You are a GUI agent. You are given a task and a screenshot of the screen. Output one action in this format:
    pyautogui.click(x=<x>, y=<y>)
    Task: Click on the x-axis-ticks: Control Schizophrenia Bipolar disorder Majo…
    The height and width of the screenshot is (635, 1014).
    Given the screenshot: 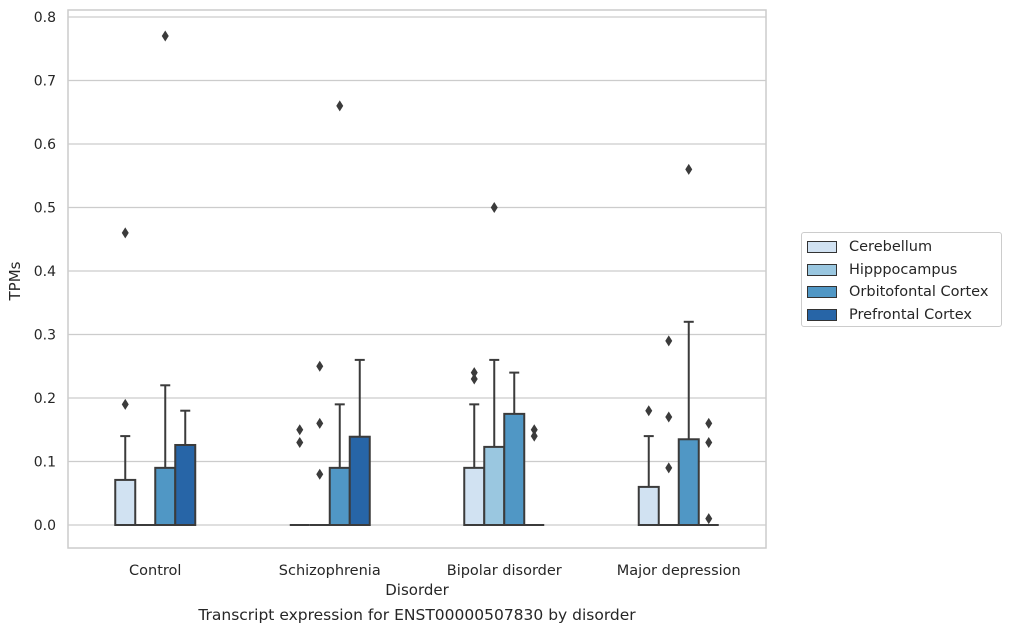 What is the action you would take?
    pyautogui.click(x=435, y=571)
    